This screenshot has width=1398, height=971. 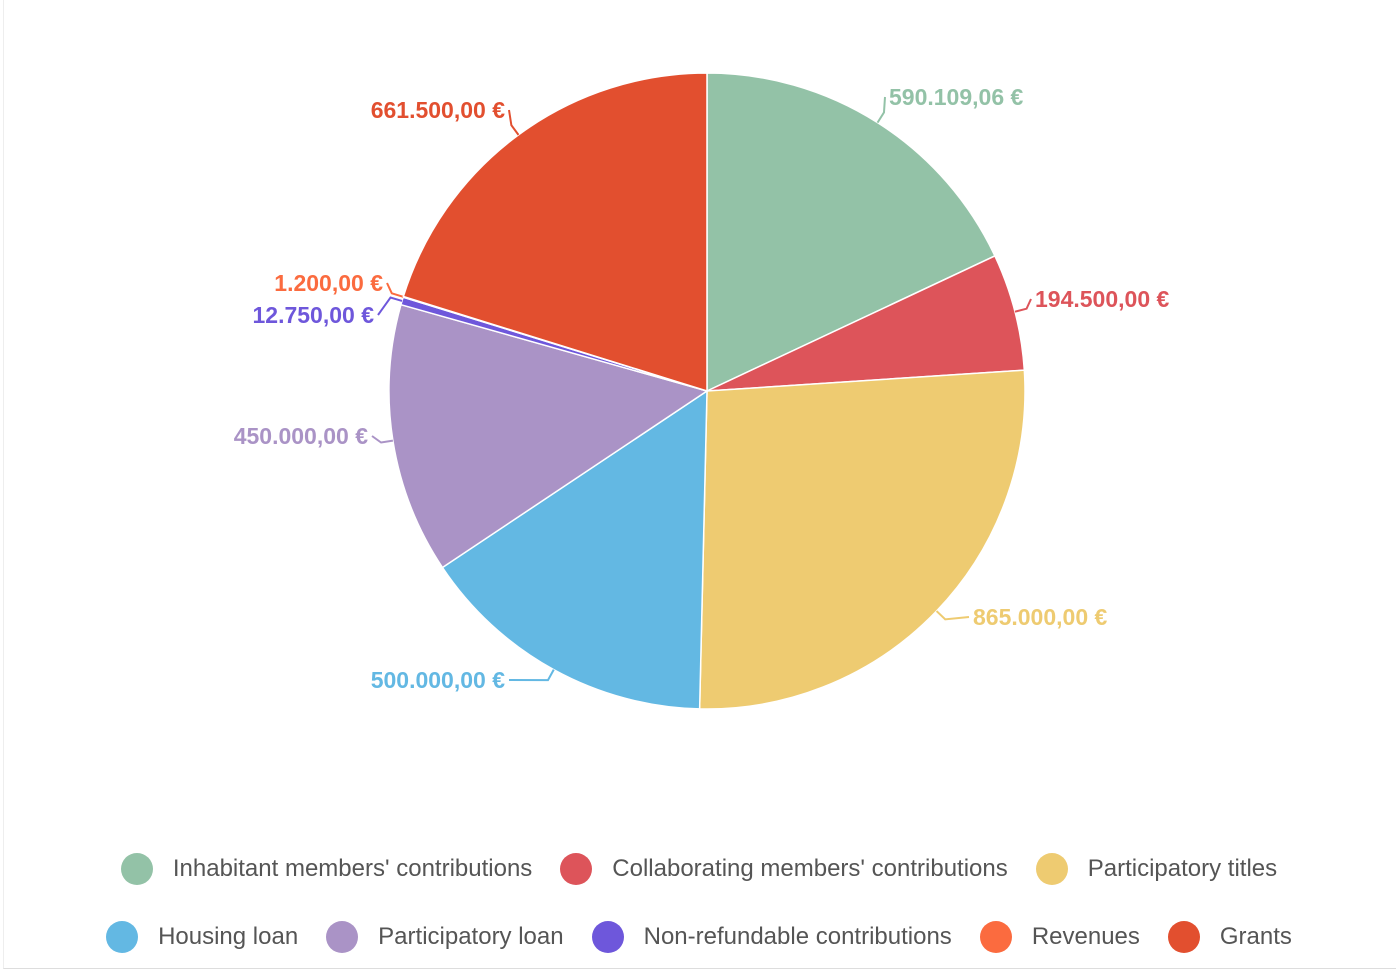 What do you see at coordinates (797, 936) in the screenshot?
I see `legend-label: Non-refundable contributions` at bounding box center [797, 936].